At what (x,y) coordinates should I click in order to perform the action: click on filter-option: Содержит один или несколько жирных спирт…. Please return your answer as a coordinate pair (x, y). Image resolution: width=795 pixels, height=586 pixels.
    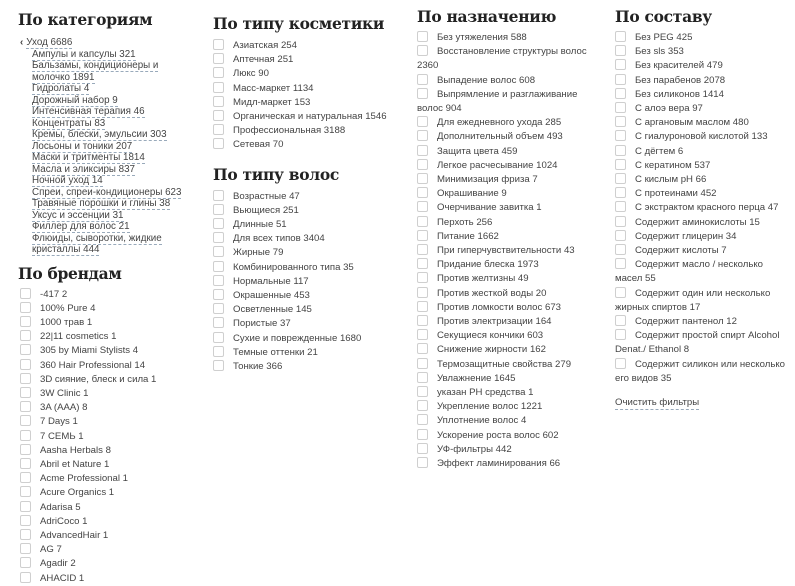
    Looking at the image, I should click on (704, 300).